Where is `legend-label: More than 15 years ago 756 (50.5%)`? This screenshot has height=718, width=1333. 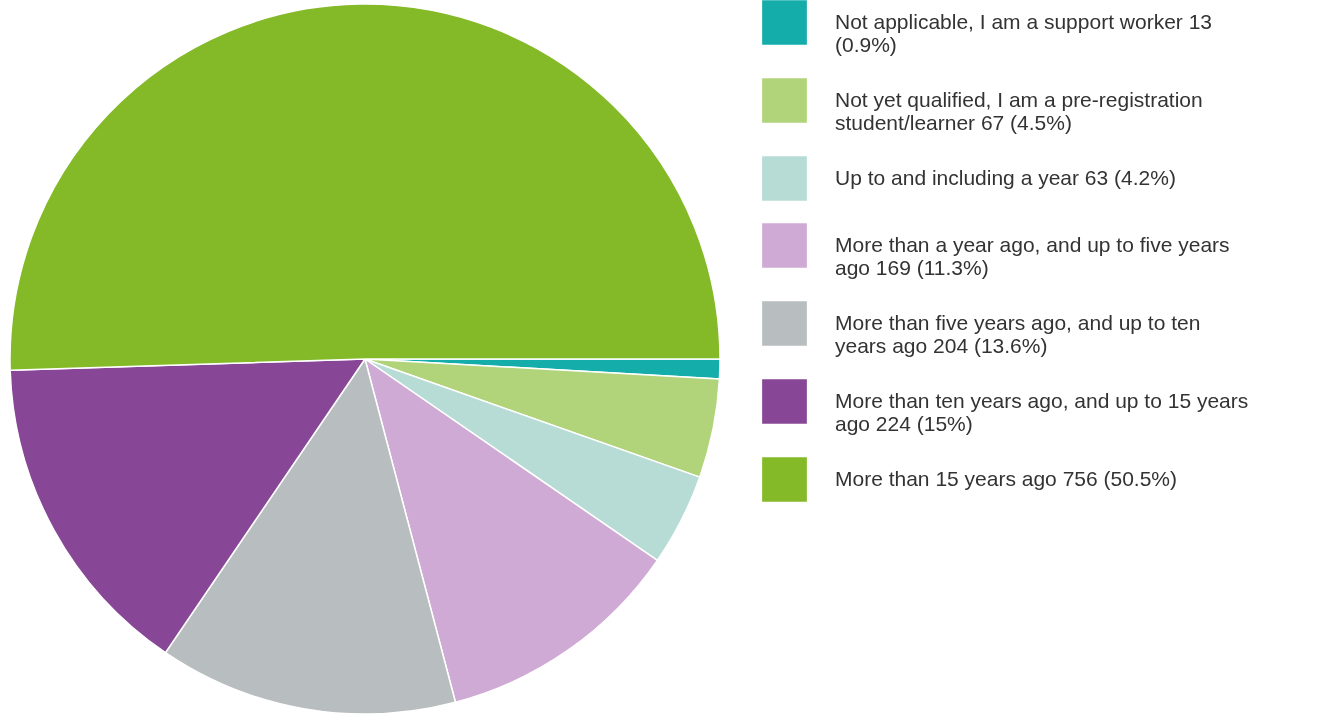 legend-label: More than 15 years ago 756 (50.5%) is located at coordinates (1006, 478).